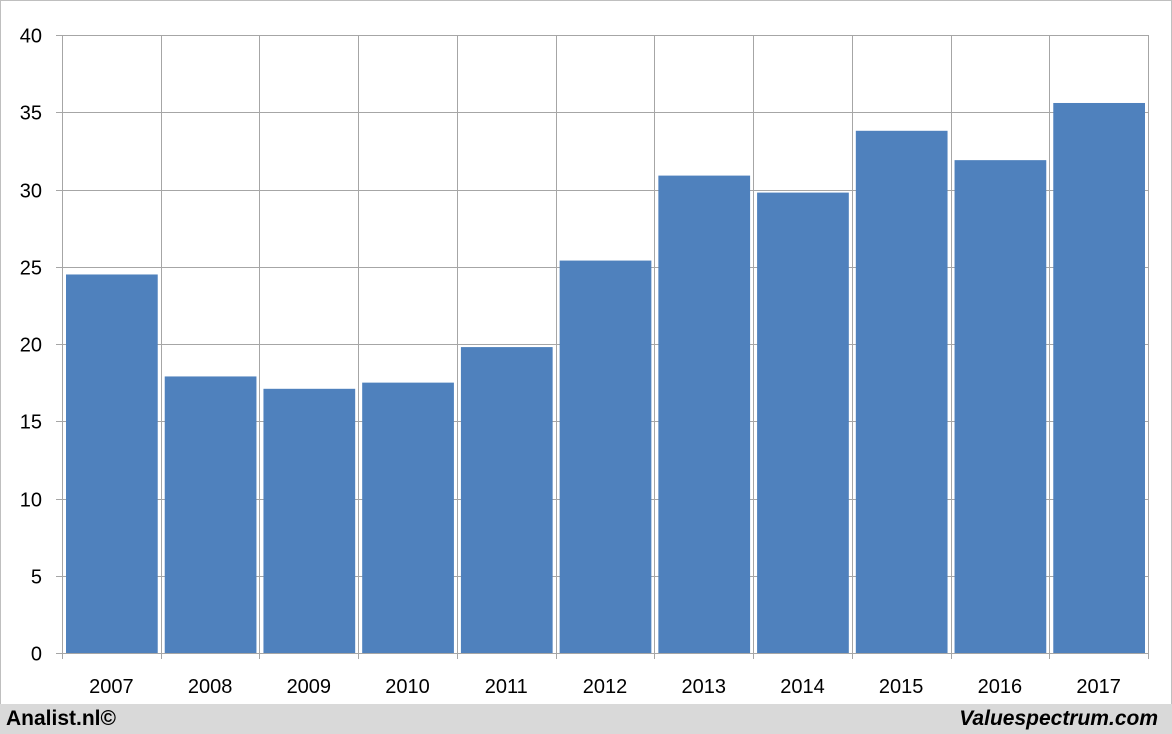  I want to click on x-tick-label: 2009, so click(309, 687).